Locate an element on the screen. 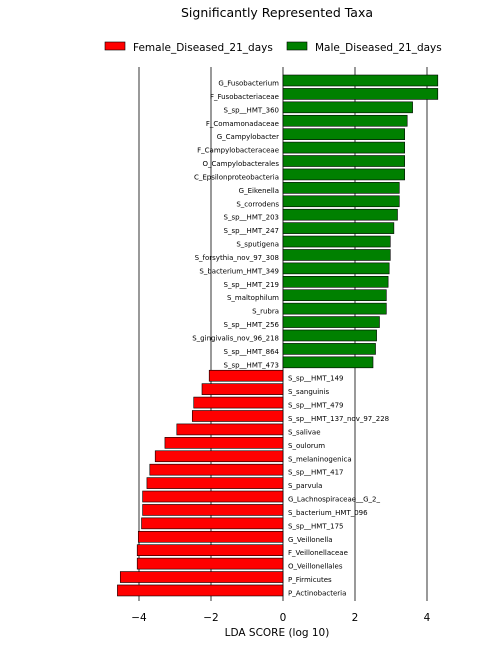 Image resolution: width=504 pixels, height=651 pixels. x-tick-label: 2 is located at coordinates (355, 618).